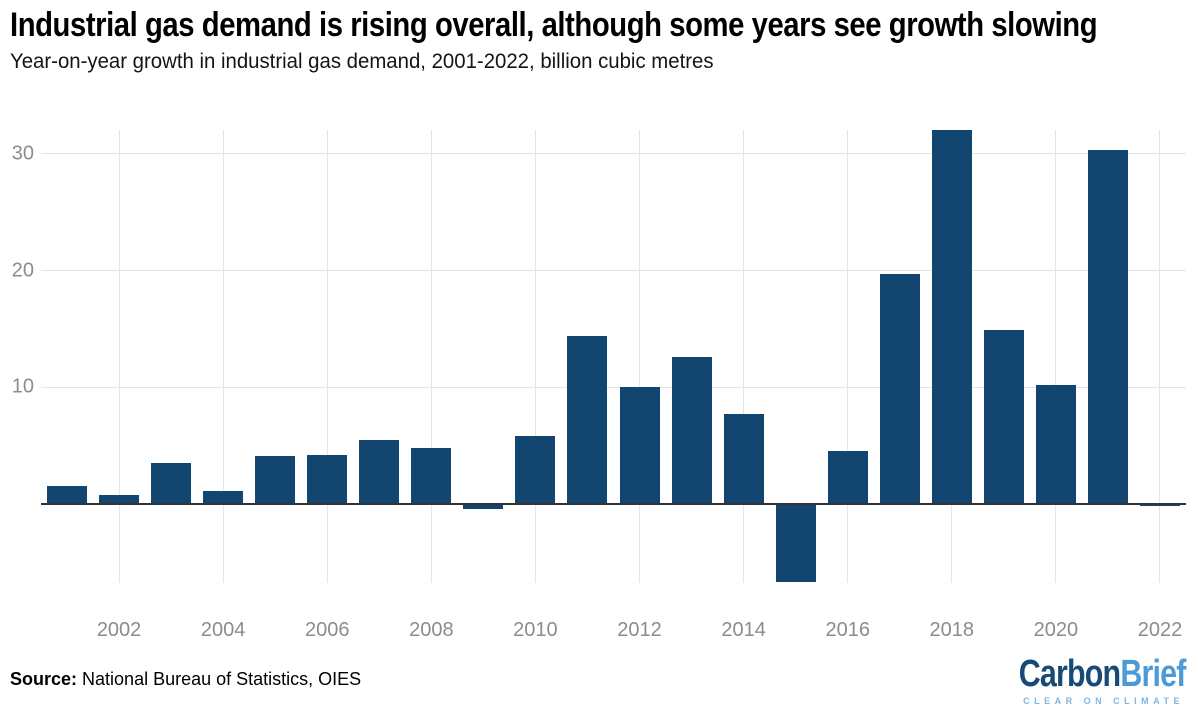 Image resolution: width=1200 pixels, height=718 pixels. I want to click on grid-line-x-2016, so click(848, 356).